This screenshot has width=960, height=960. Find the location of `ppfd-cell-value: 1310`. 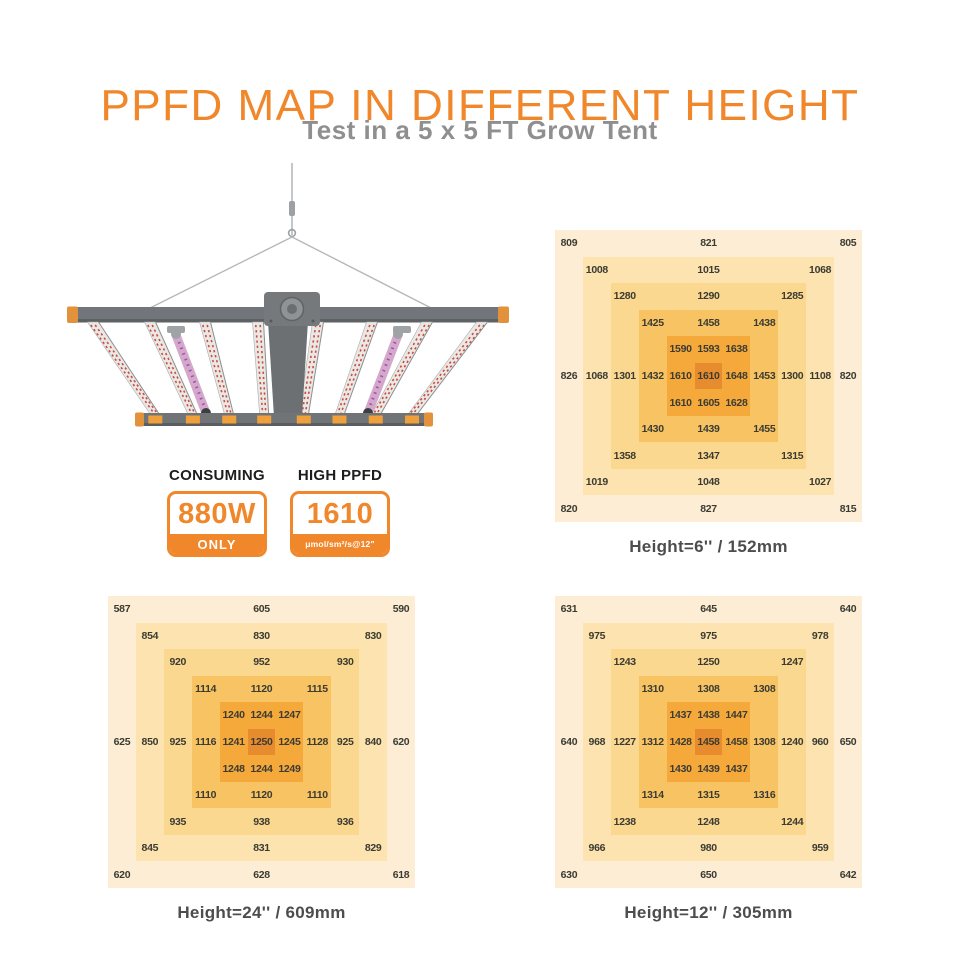

ppfd-cell-value: 1310 is located at coordinates (652, 688).